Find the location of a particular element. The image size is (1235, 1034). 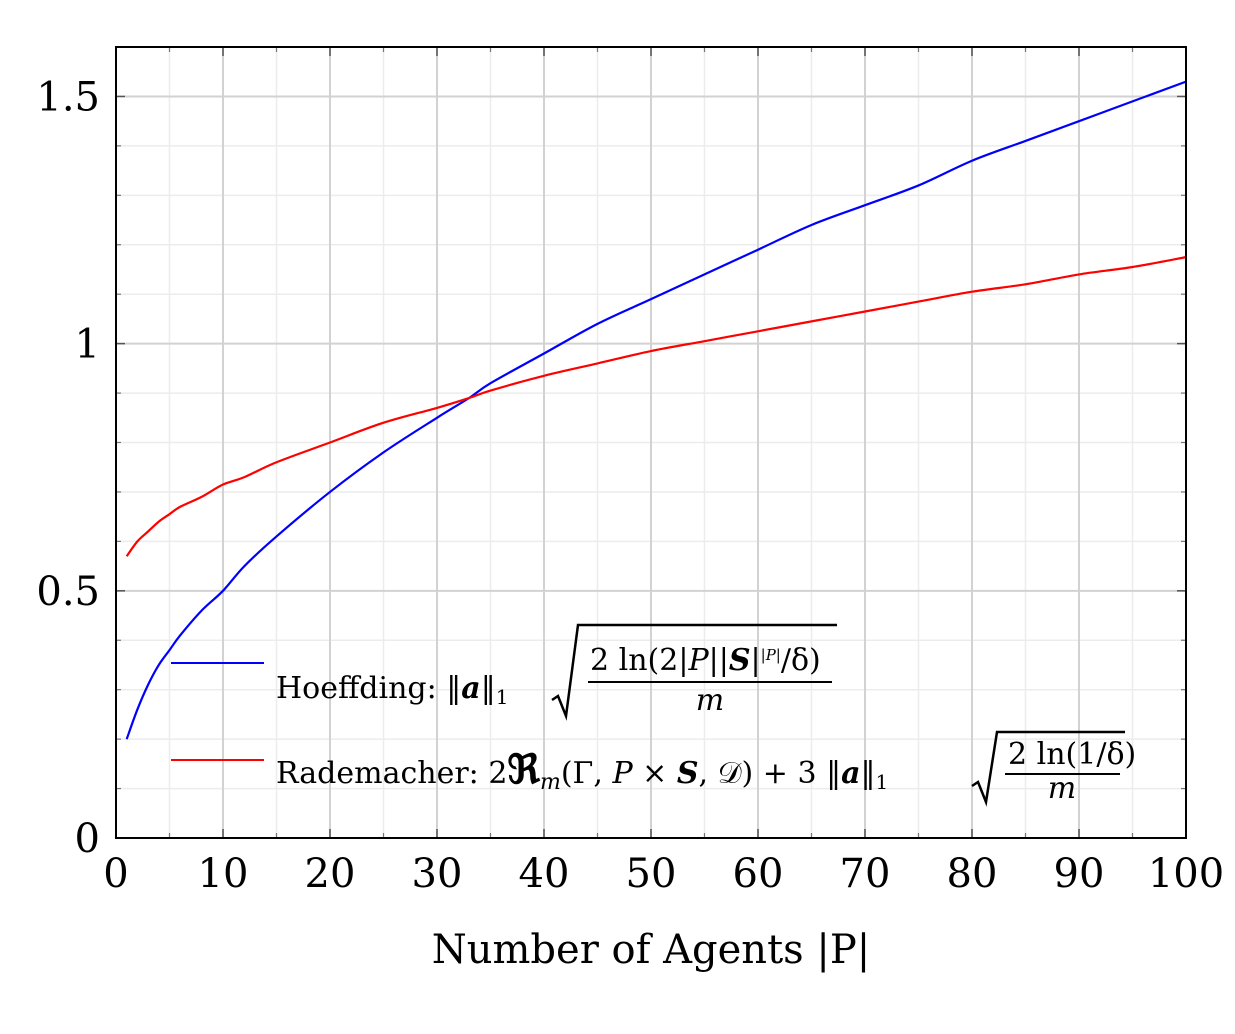

y-tick-label: 1 is located at coordinates (87, 345).